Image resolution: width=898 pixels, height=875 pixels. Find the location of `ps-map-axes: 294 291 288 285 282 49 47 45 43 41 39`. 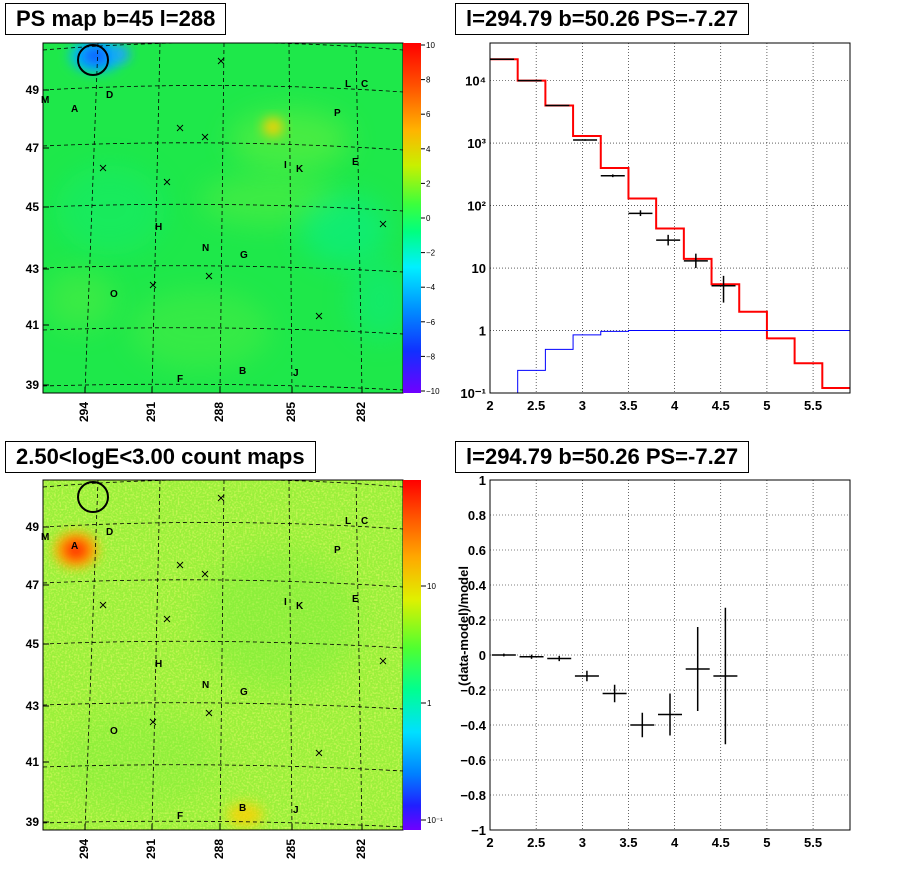

ps-map-axes: 294 291 288 285 282 49 47 45 43 41 39 is located at coordinates (197, 252).